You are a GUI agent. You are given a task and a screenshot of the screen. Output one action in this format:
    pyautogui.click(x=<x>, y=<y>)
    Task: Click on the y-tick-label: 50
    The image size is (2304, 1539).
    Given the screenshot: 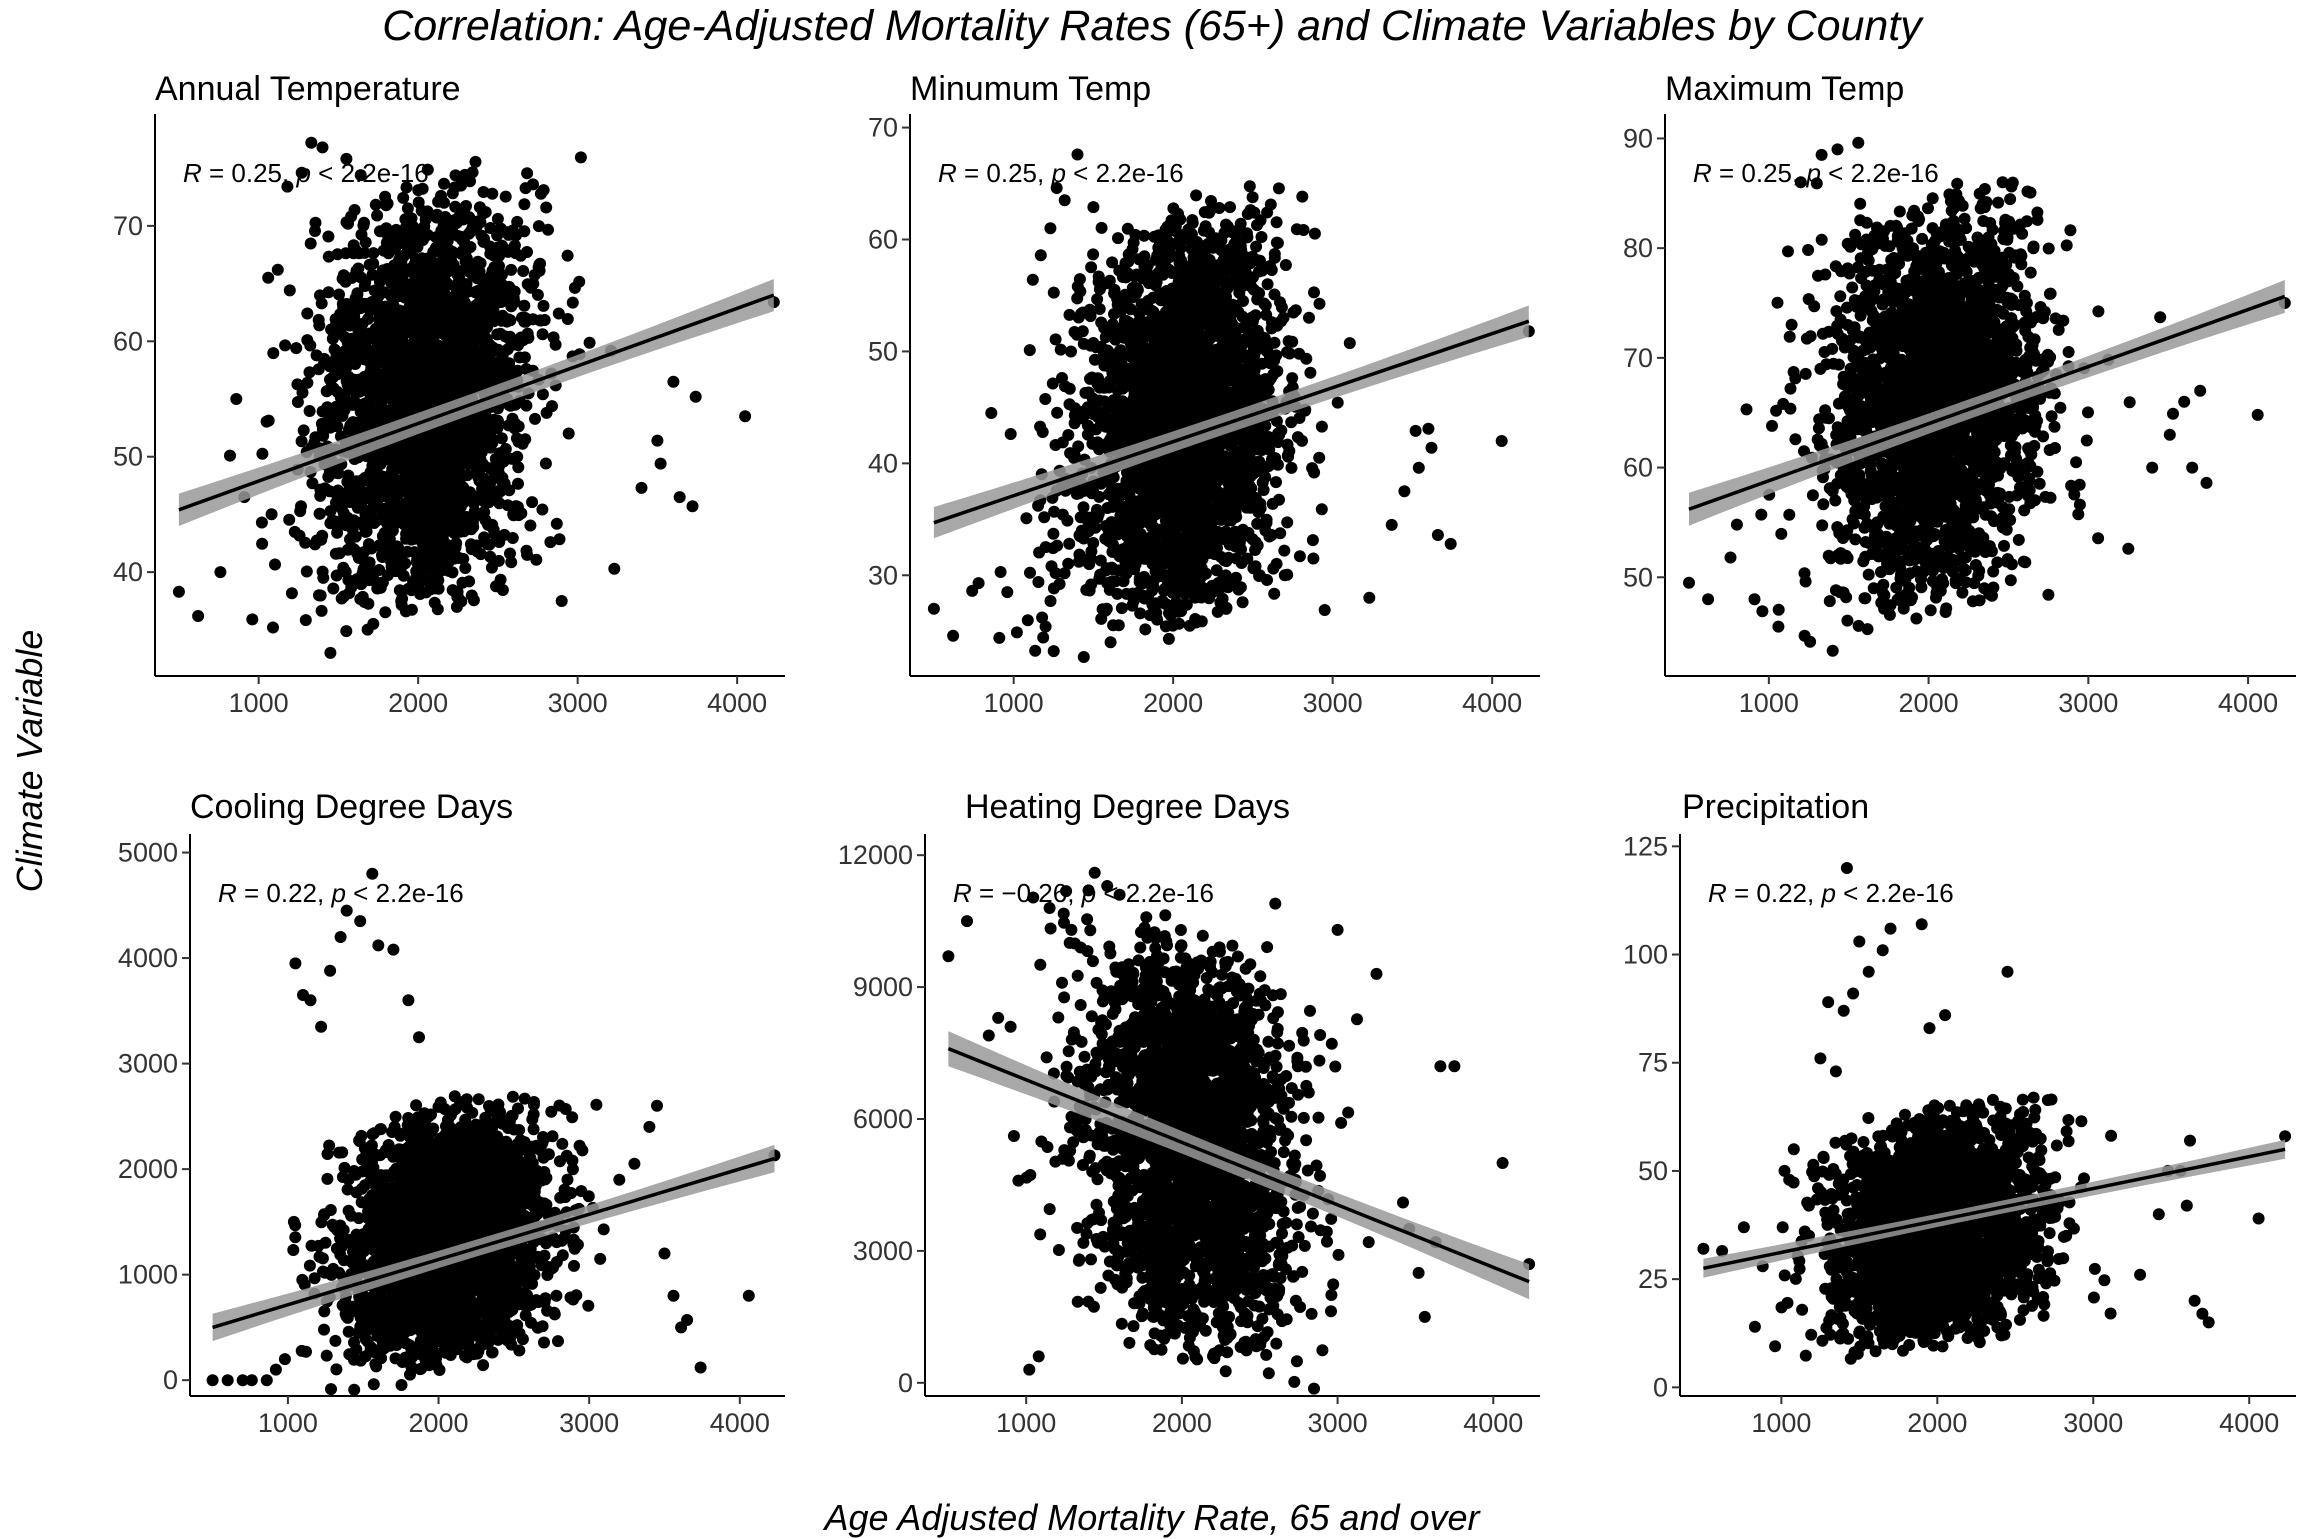 What is the action you would take?
    pyautogui.click(x=128, y=457)
    